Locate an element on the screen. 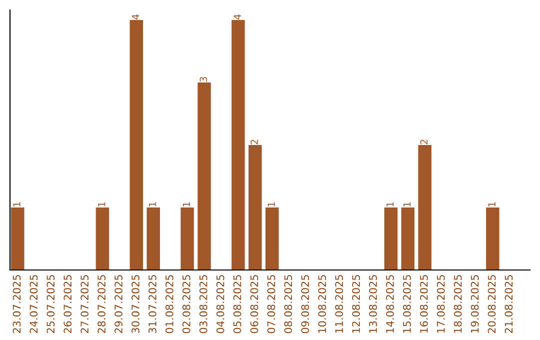 This screenshot has width=540, height=340. x-tick-label: 12.08.2025 is located at coordinates (356, 304).